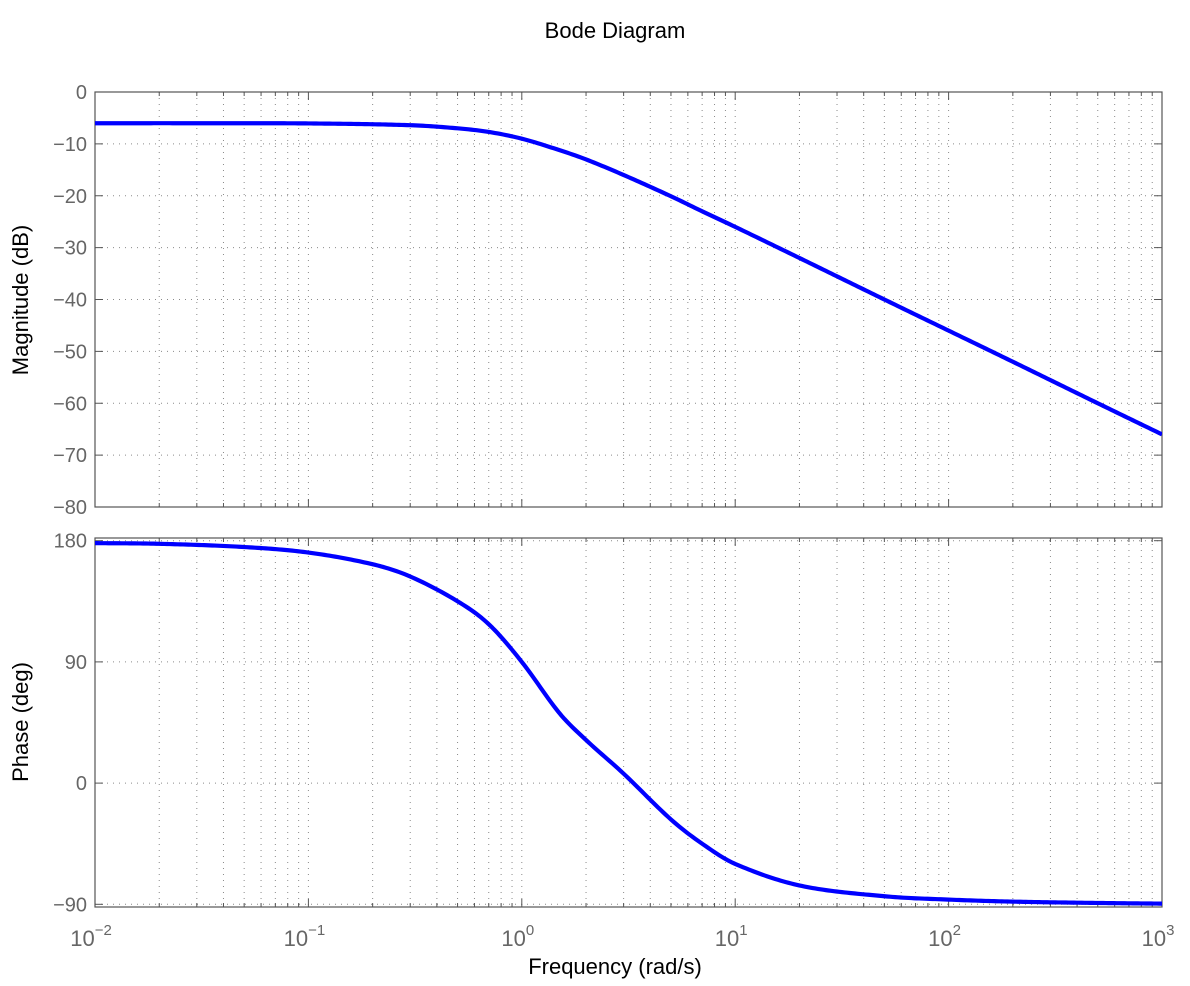 The width and height of the screenshot is (1190, 986). I want to click on phase-ytick-label: 0, so click(81, 784).